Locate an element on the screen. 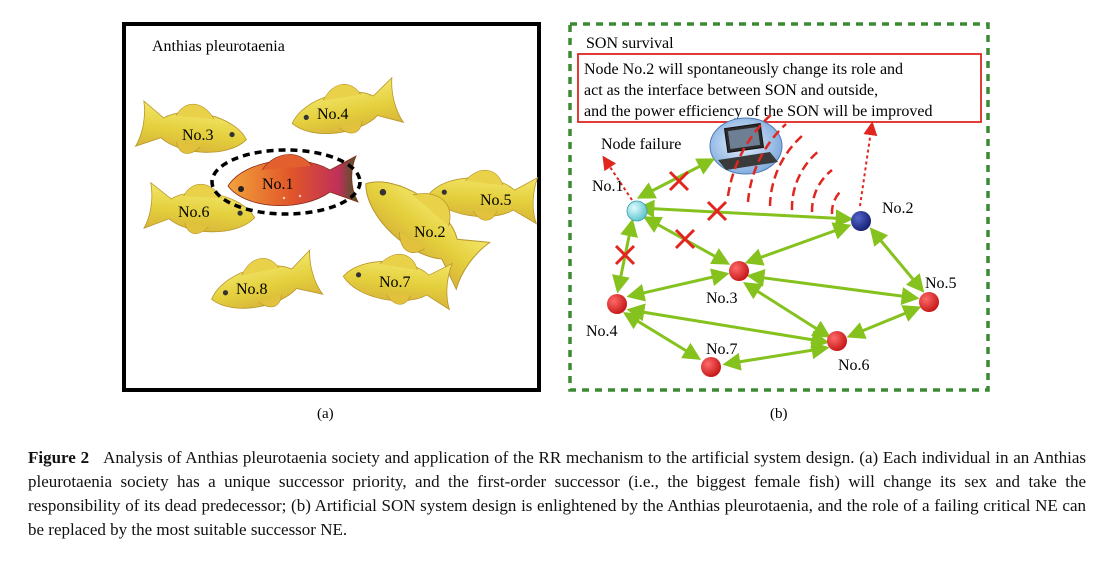 This screenshot has width=1110, height=578. no1-highlight-ring is located at coordinates (286, 182).